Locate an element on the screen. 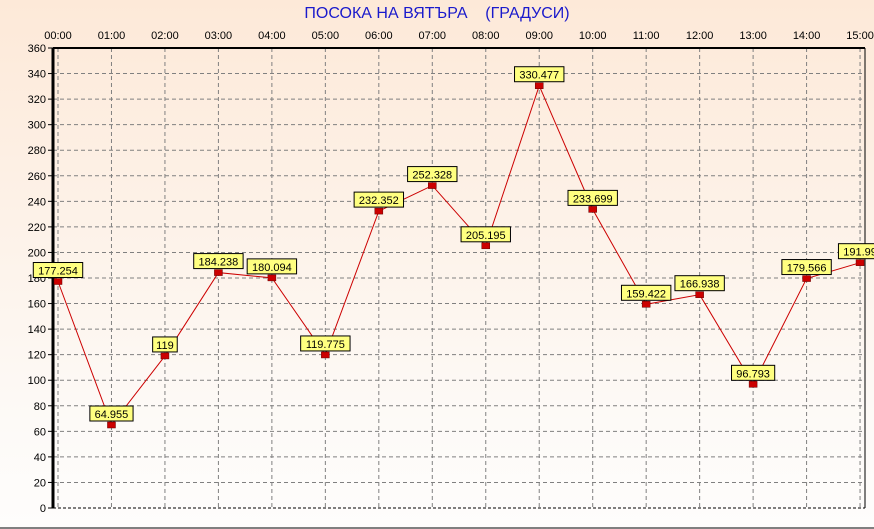 Image resolution: width=874 pixels, height=529 pixels. x-tick-label: 04:00 is located at coordinates (272, 36).